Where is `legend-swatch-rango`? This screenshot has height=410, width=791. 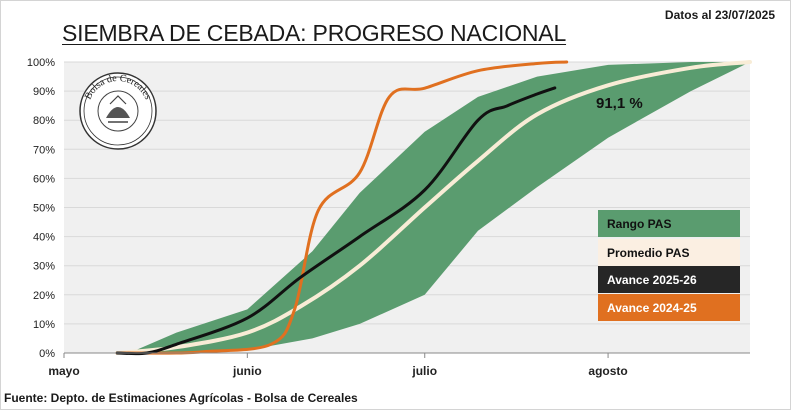
legend-swatch-rango is located at coordinates (669, 223).